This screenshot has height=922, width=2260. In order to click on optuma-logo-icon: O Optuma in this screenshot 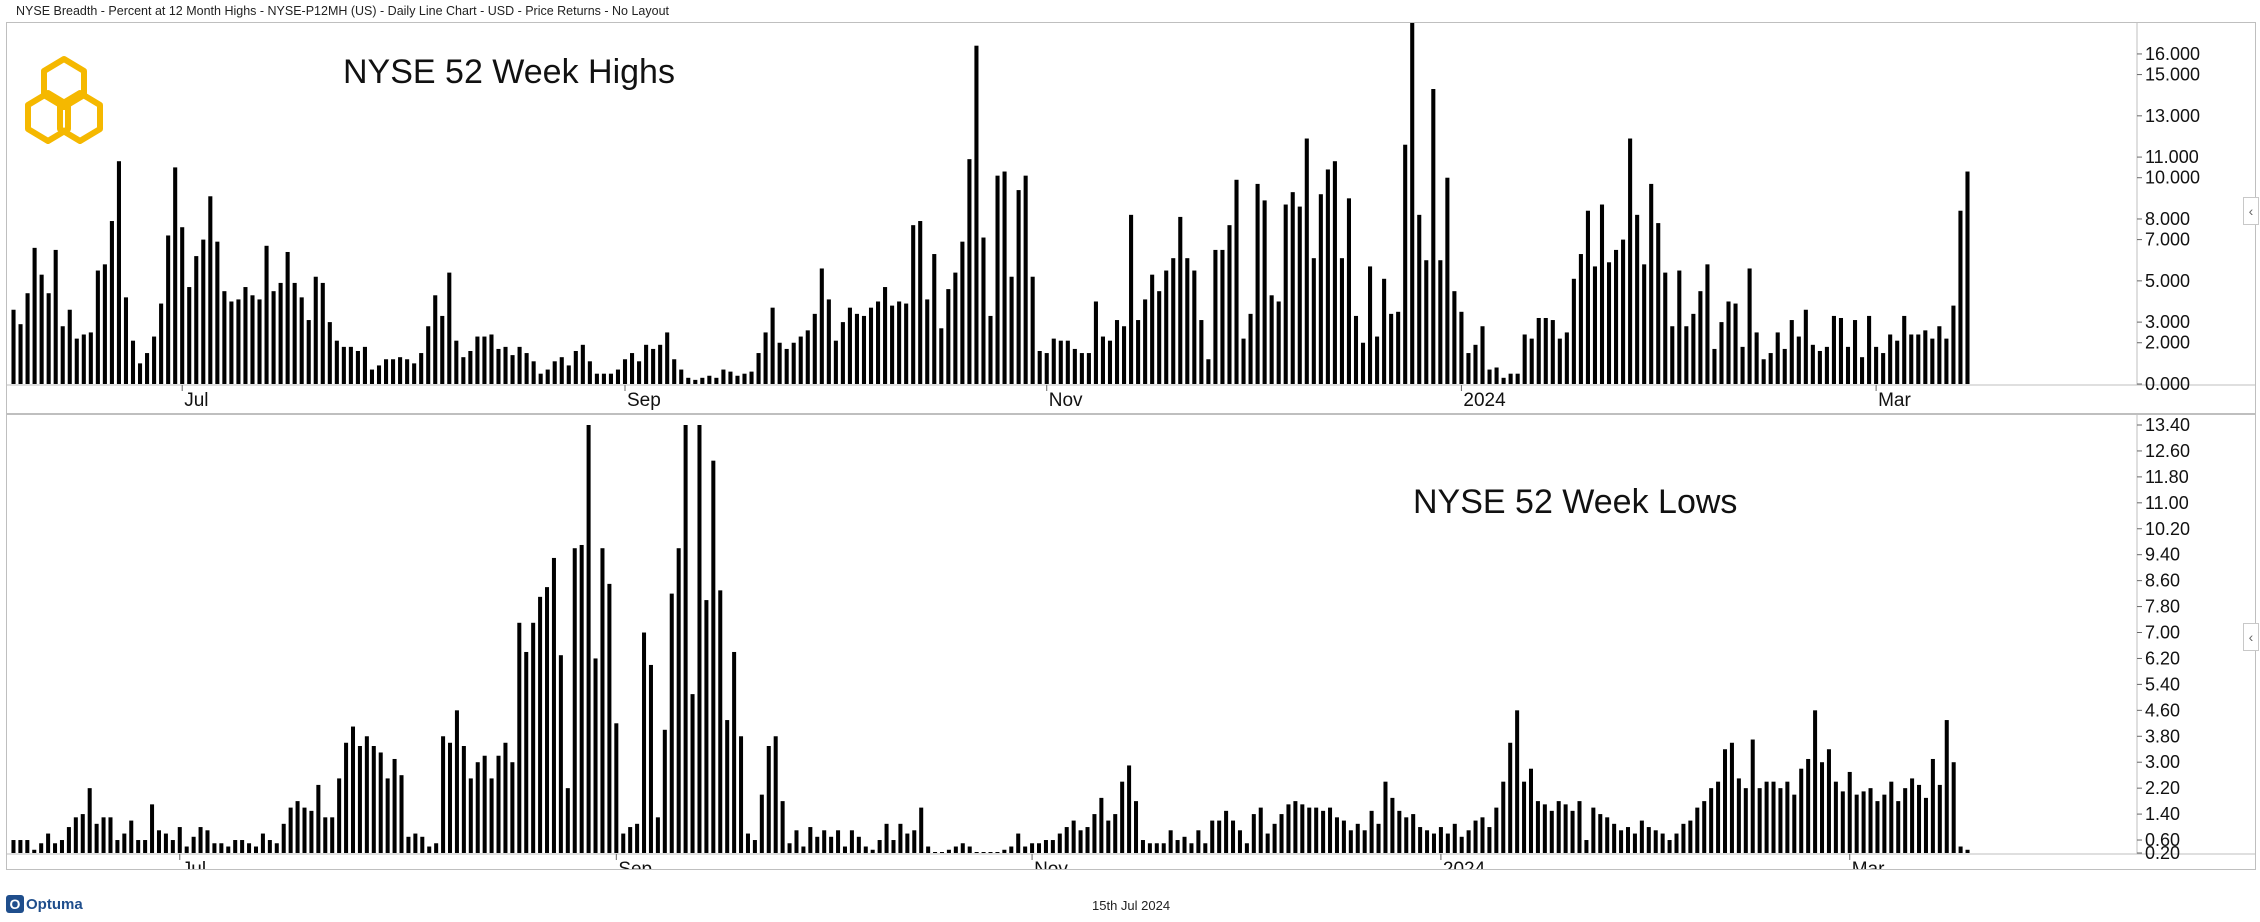, I will do `click(44, 904)`.